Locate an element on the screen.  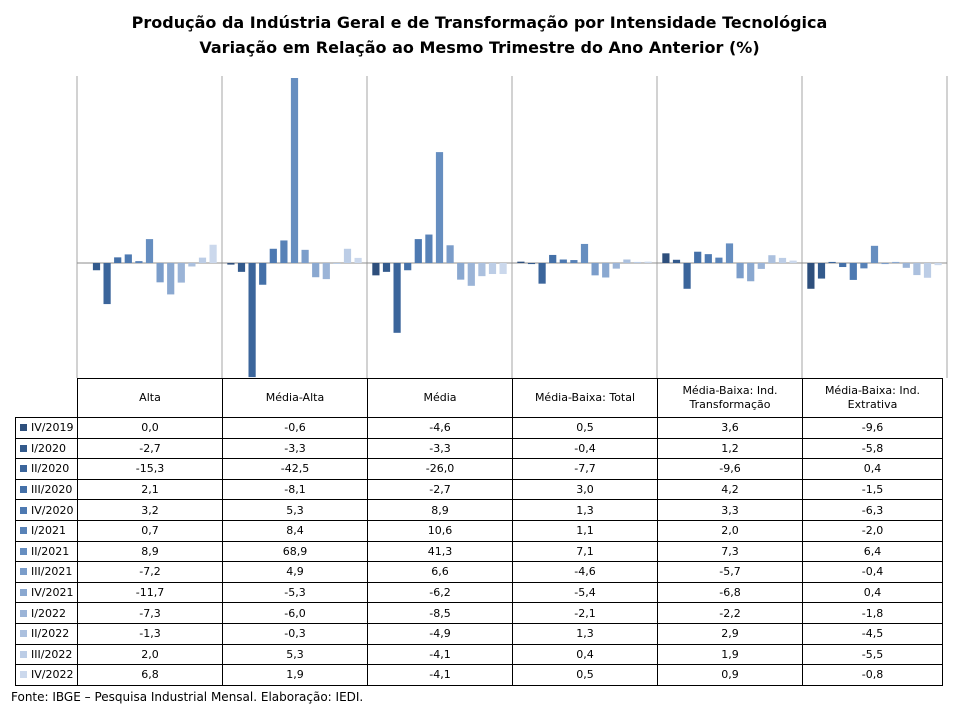
table-cell: -15,3 is located at coordinates (150, 469).